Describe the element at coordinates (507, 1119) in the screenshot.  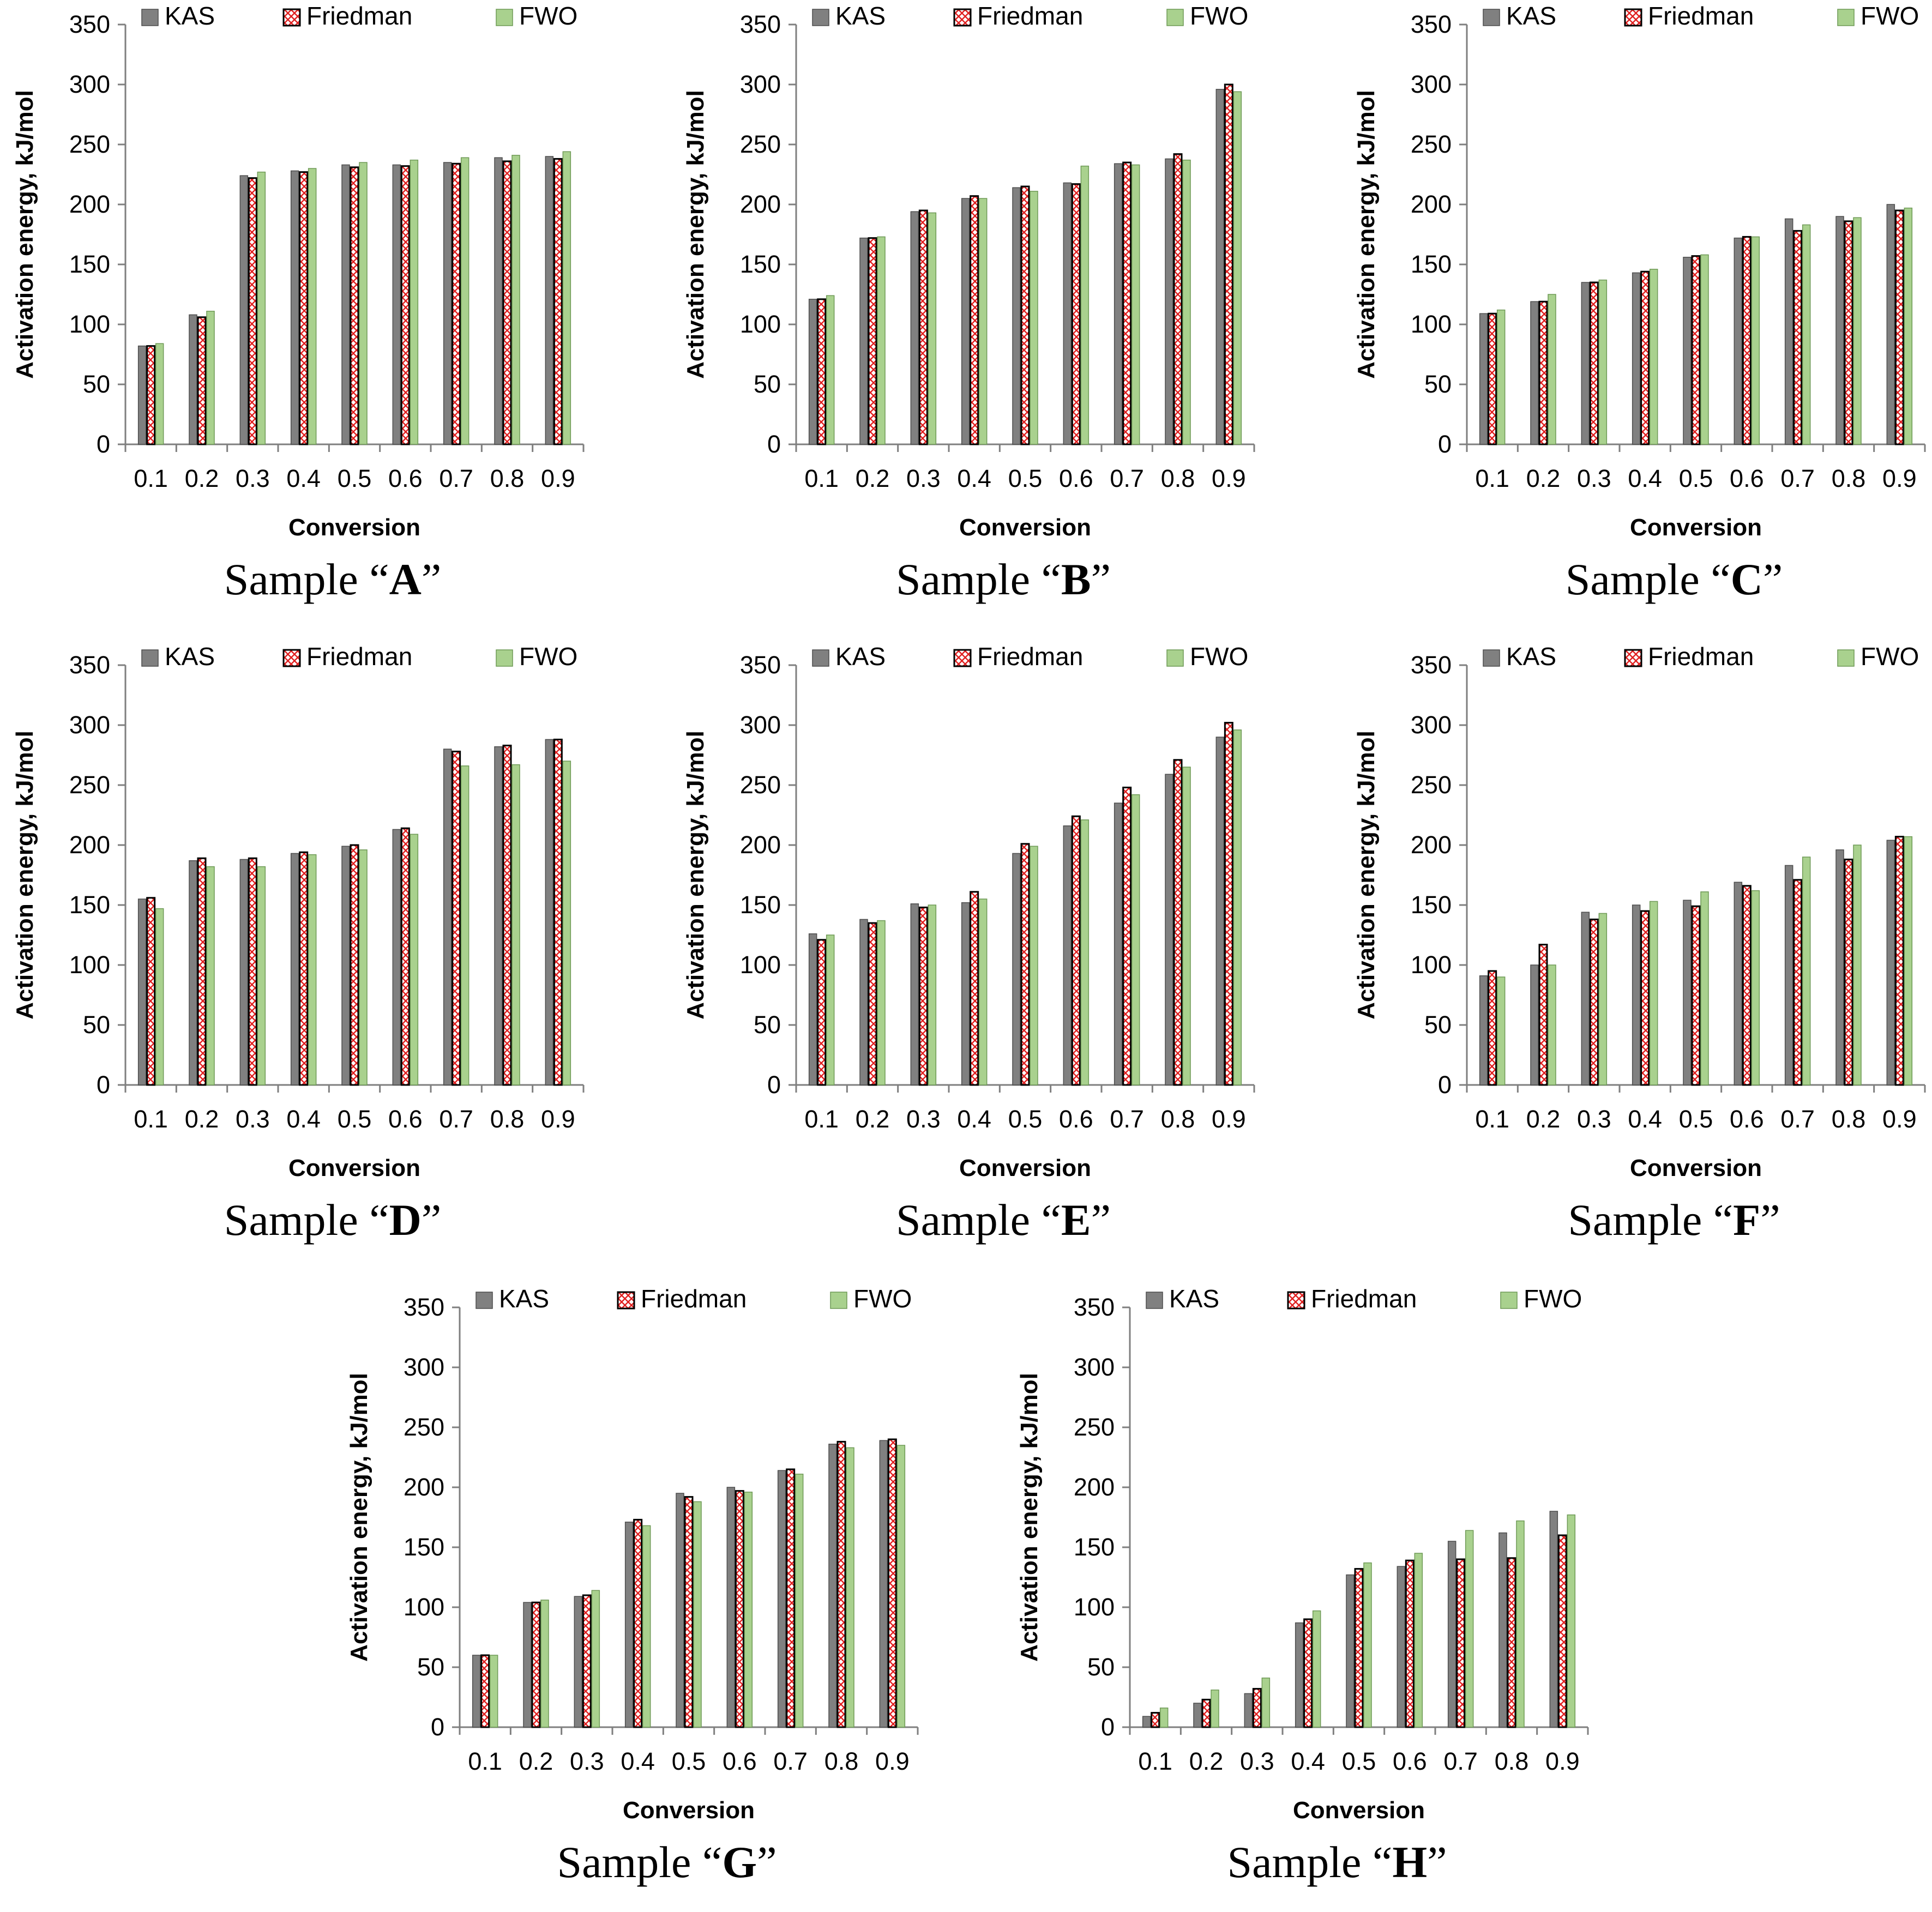
I see `x-tick-label: 0.8` at that location.